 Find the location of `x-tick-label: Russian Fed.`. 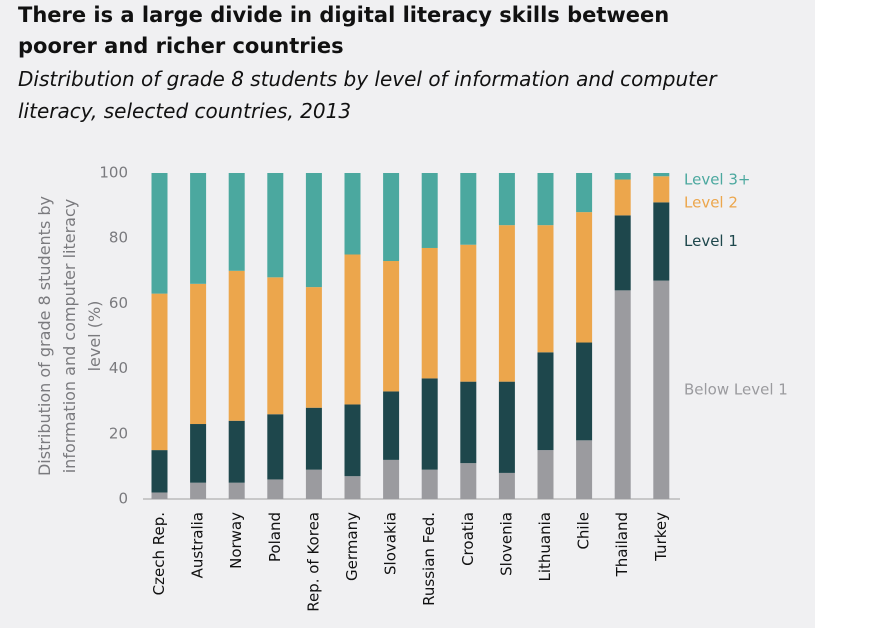

x-tick-label: Russian Fed. is located at coordinates (429, 559).